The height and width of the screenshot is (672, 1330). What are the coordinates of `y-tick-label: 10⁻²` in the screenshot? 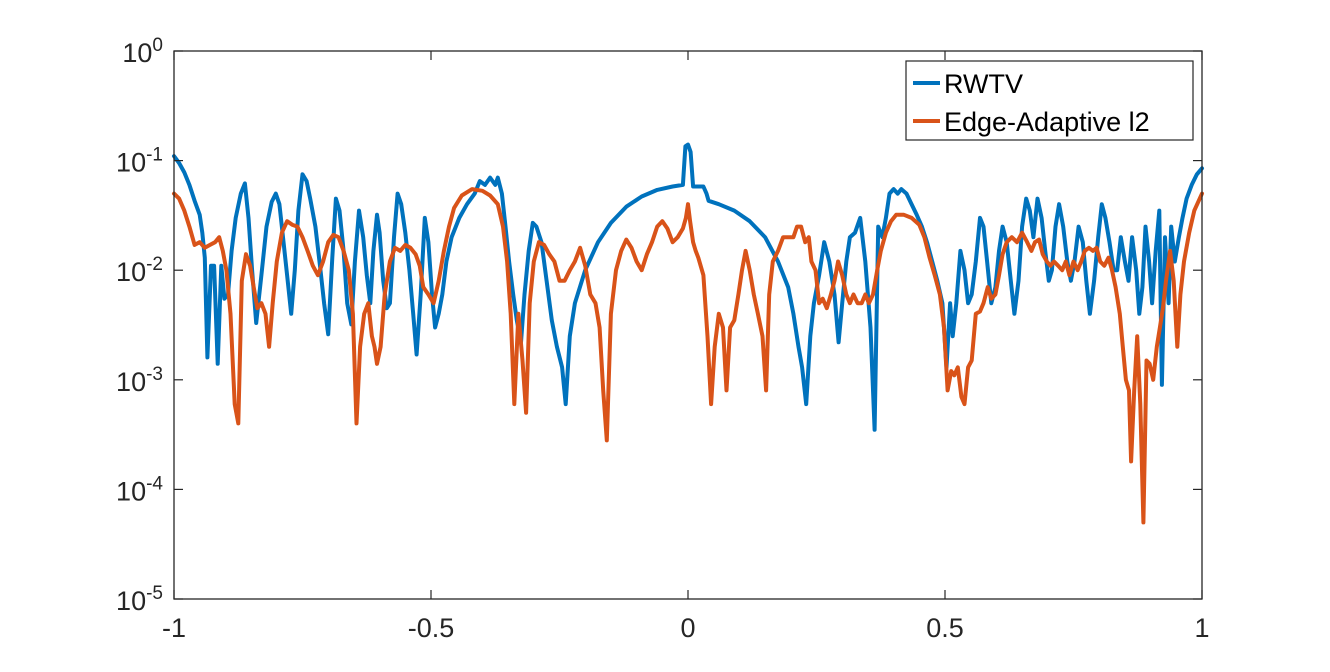 It's located at (139, 270).